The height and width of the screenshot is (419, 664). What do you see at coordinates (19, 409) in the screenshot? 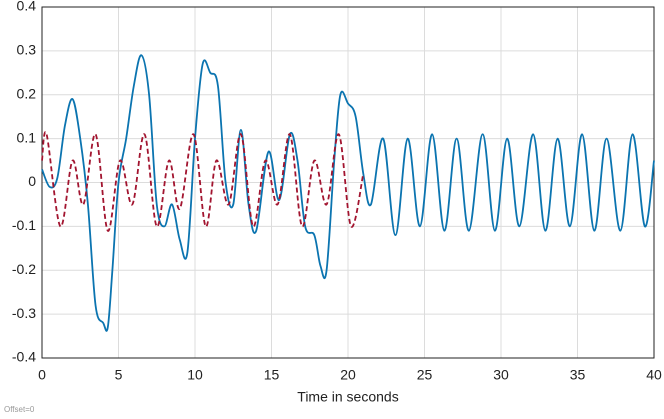
I see `offset-note: Offset=0` at bounding box center [19, 409].